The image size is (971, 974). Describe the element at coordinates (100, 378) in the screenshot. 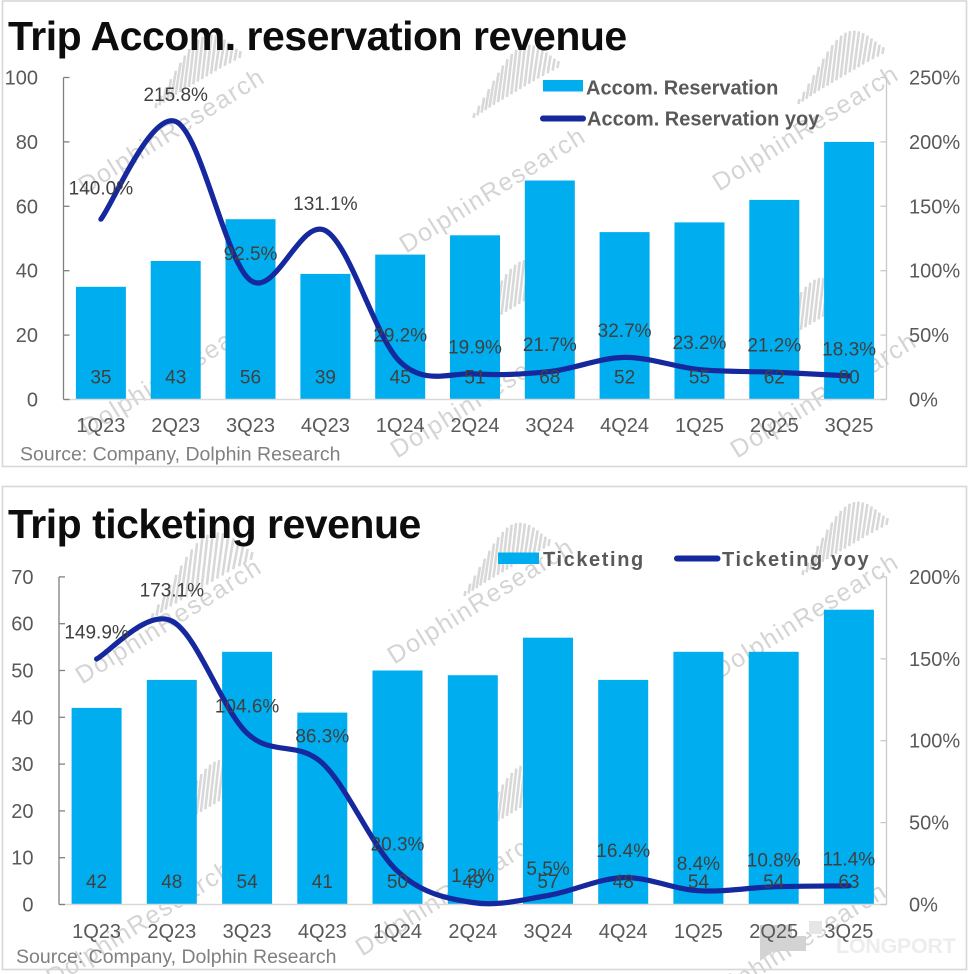

I see `svg-text: 35` at that location.